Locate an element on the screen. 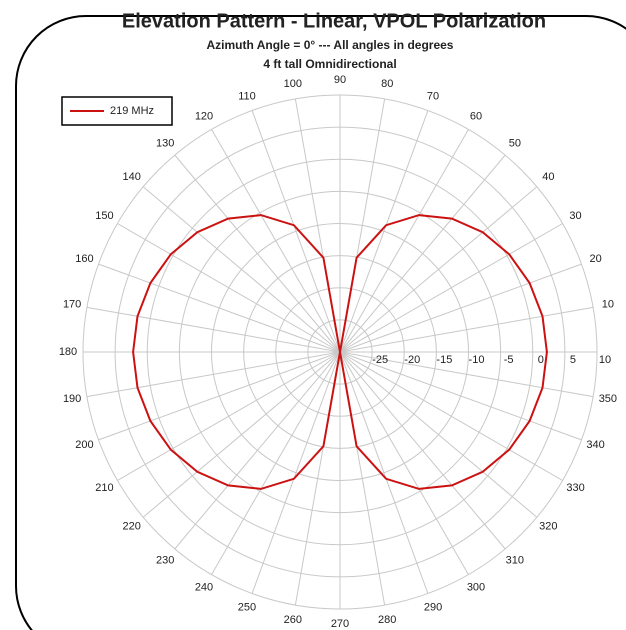  r-tick-label: 0 is located at coordinates (541, 360).